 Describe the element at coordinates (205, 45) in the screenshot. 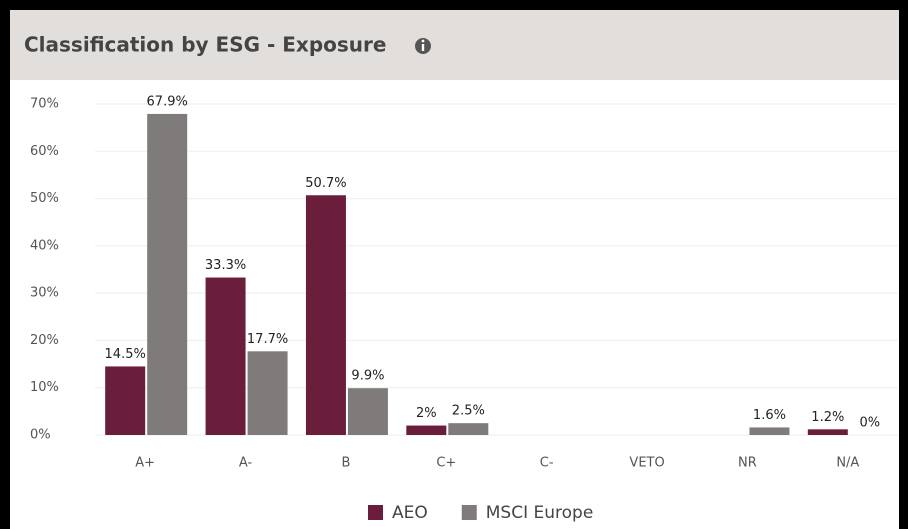

I see `chart-title: Classification by ESG - Exposure` at that location.